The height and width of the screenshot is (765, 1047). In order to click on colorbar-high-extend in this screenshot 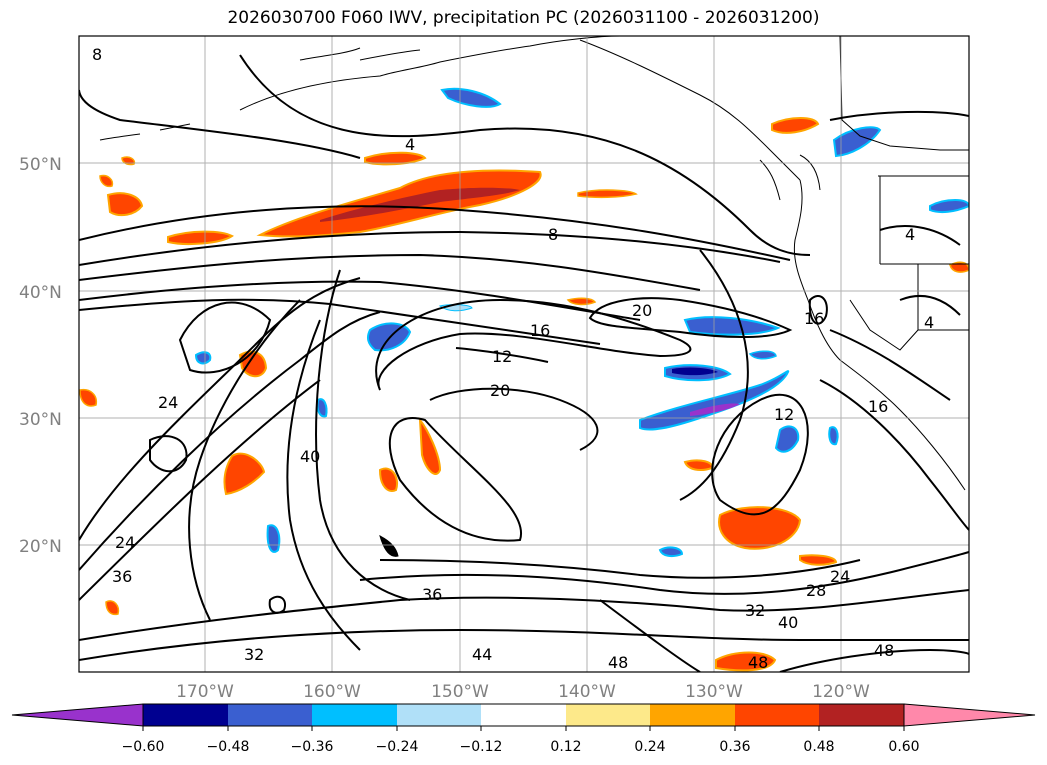, I will do `click(969, 715)`.